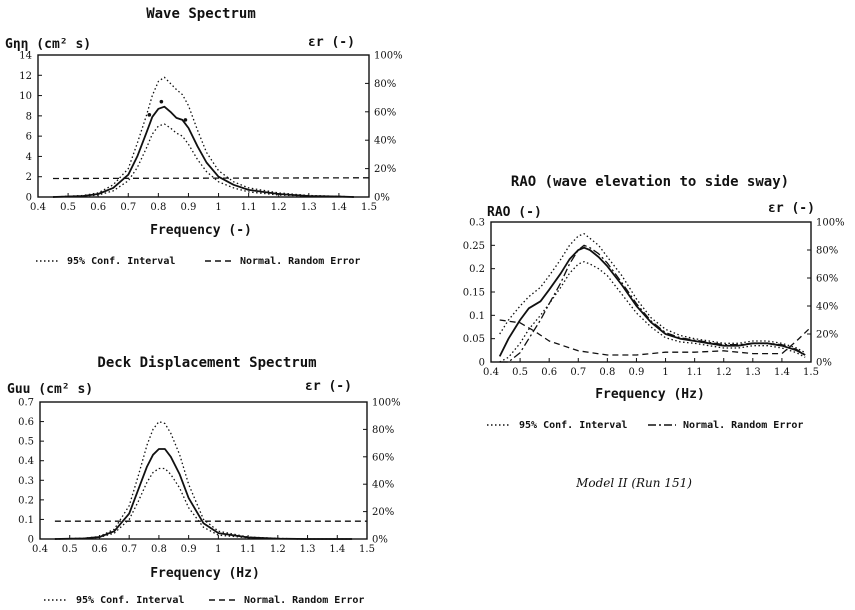 The image size is (855, 610). I want to click on y-tick-label: 0.6, so click(26, 422).